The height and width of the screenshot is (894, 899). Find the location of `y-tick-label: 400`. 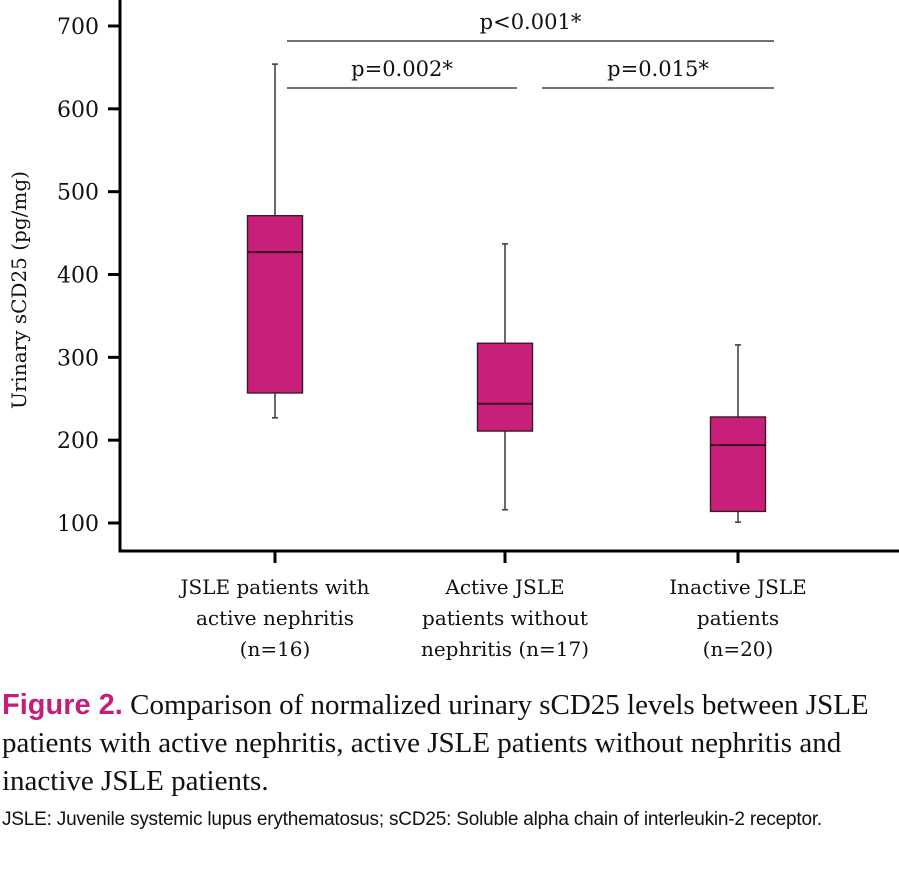

y-tick-label: 400 is located at coordinates (78, 276).